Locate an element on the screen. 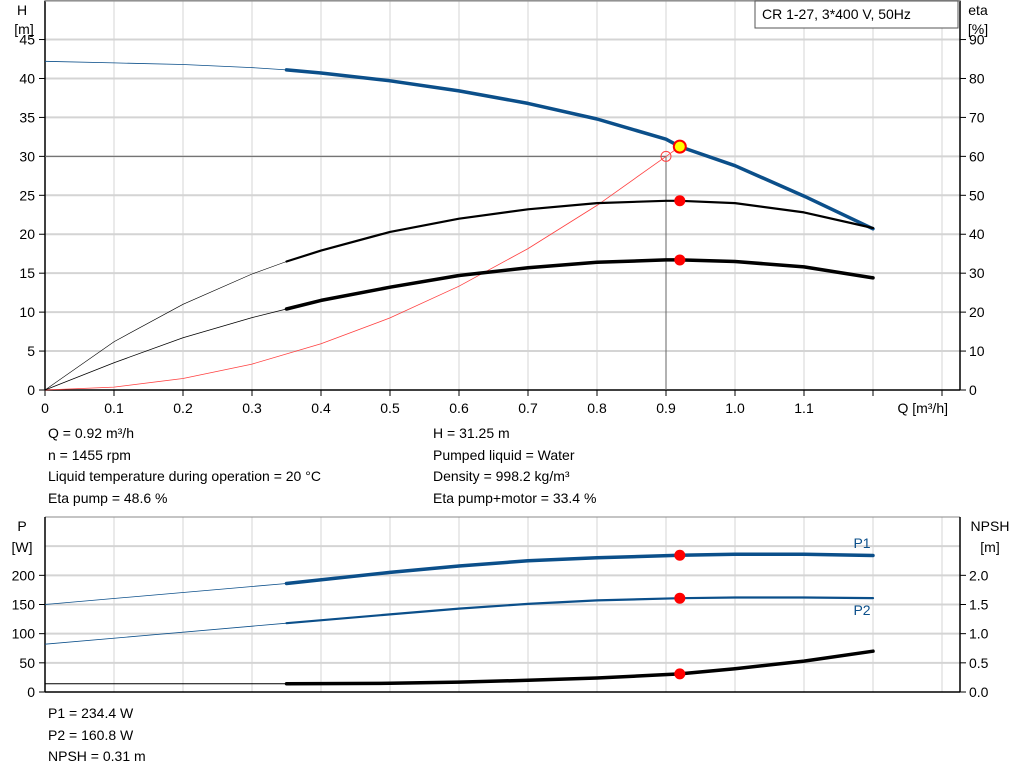  y-tick-label-right: 1.0 is located at coordinates (979, 634).